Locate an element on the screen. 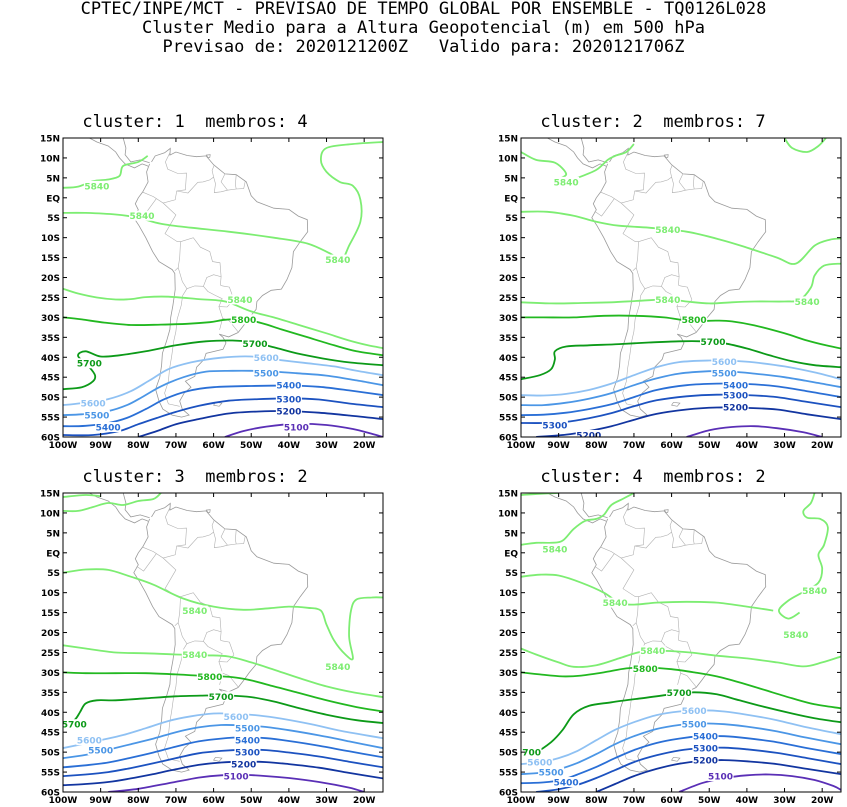 The height and width of the screenshot is (807, 847). lat-tick-label: 40S is located at coordinates (508, 359).